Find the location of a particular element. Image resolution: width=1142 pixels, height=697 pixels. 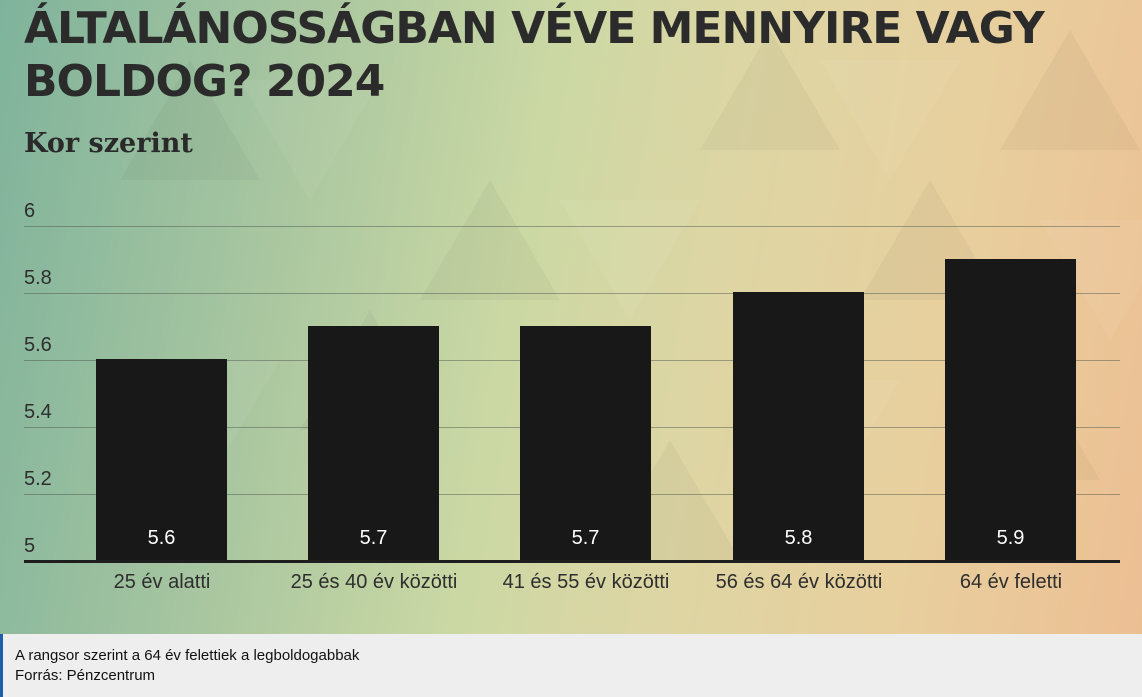

y-tick-label: 5.6 is located at coordinates (38, 345).